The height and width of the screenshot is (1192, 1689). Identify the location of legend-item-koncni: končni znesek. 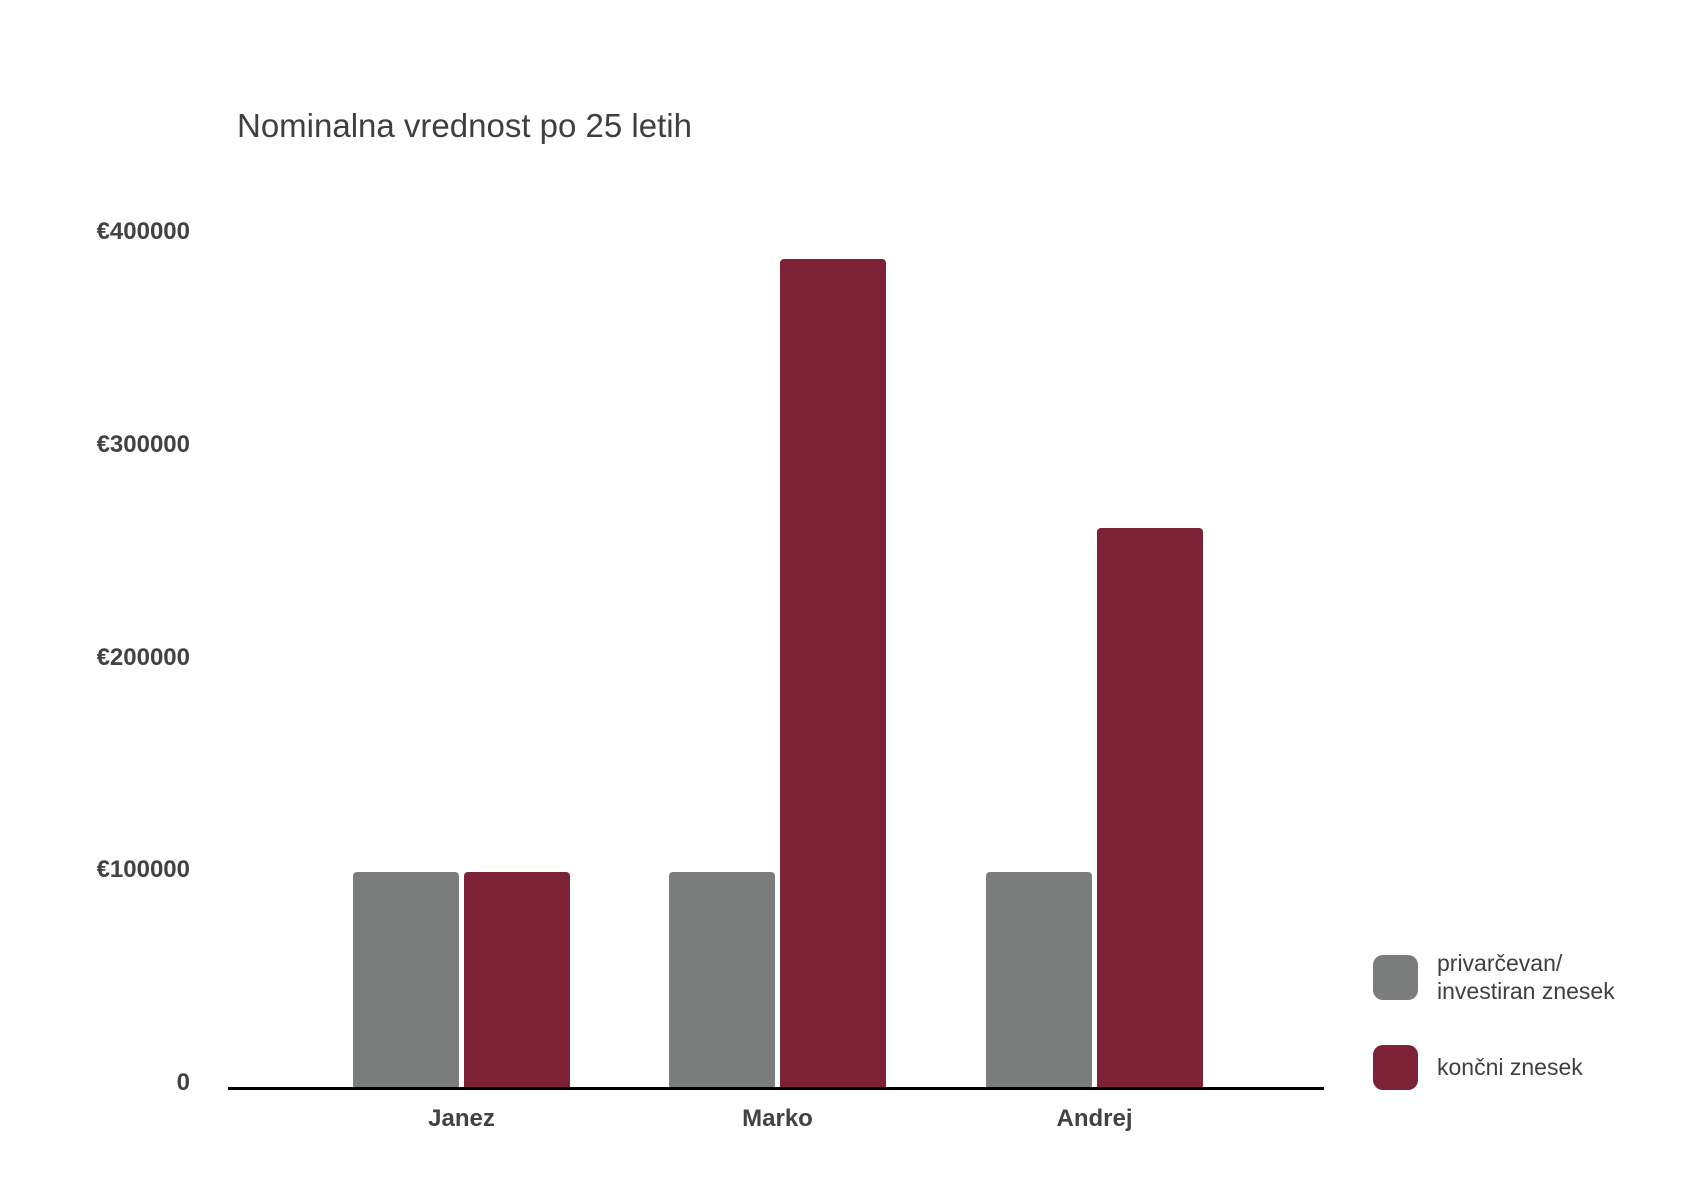
(1478, 1067).